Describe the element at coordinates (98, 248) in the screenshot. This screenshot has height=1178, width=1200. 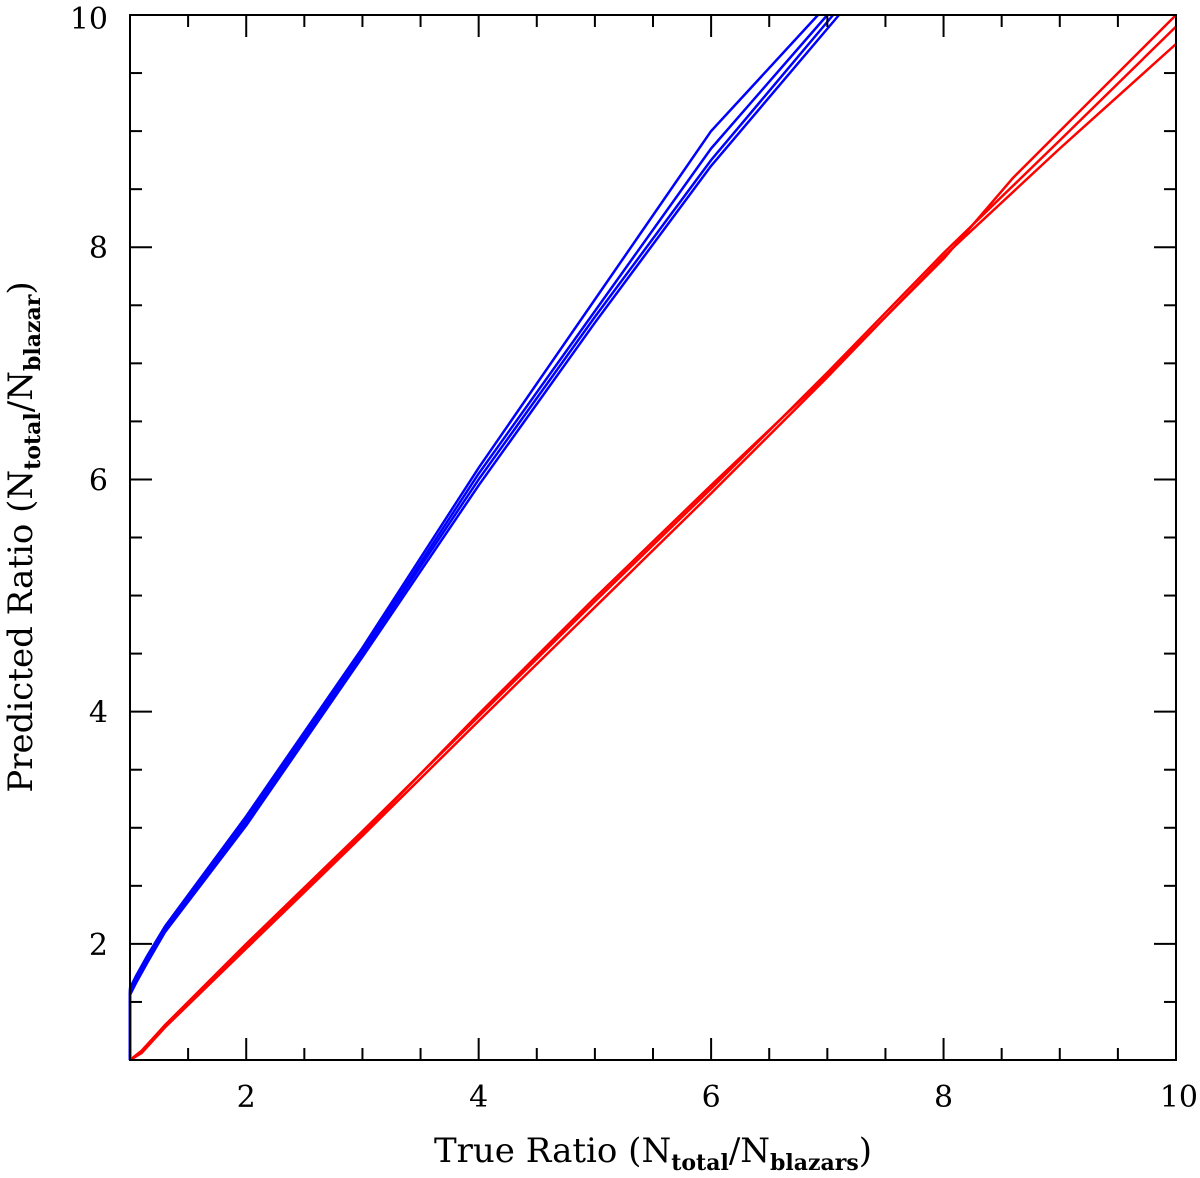
I see `y-tick-label: 8` at that location.